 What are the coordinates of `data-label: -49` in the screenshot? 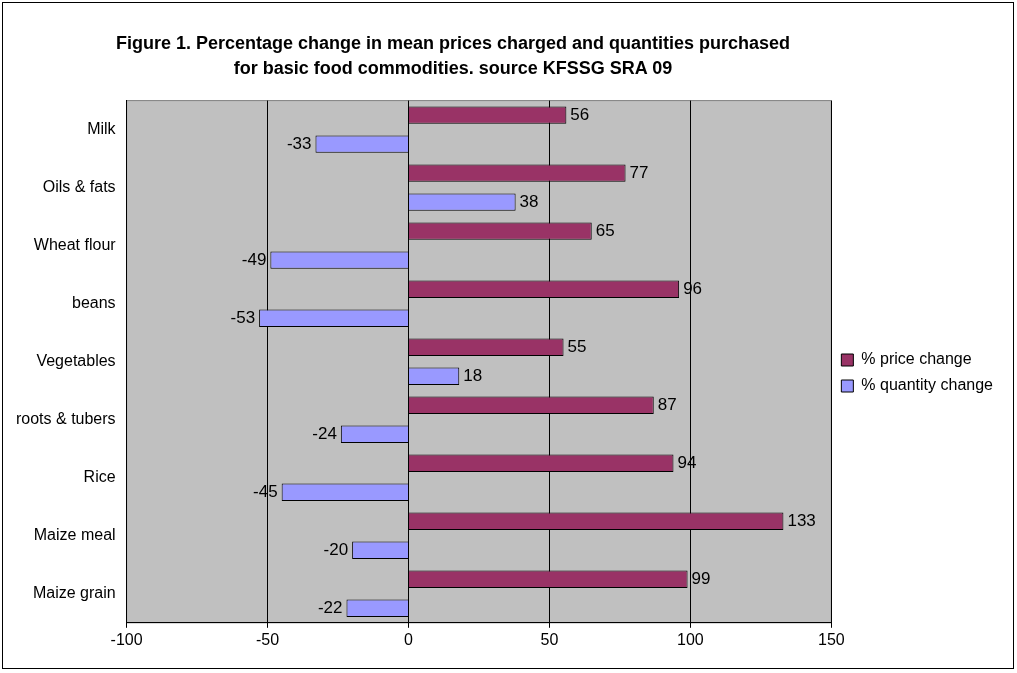 It's located at (254, 259).